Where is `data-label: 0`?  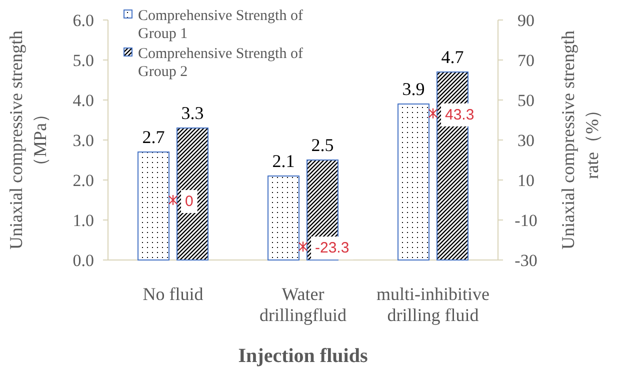 data-label: 0 is located at coordinates (189, 201).